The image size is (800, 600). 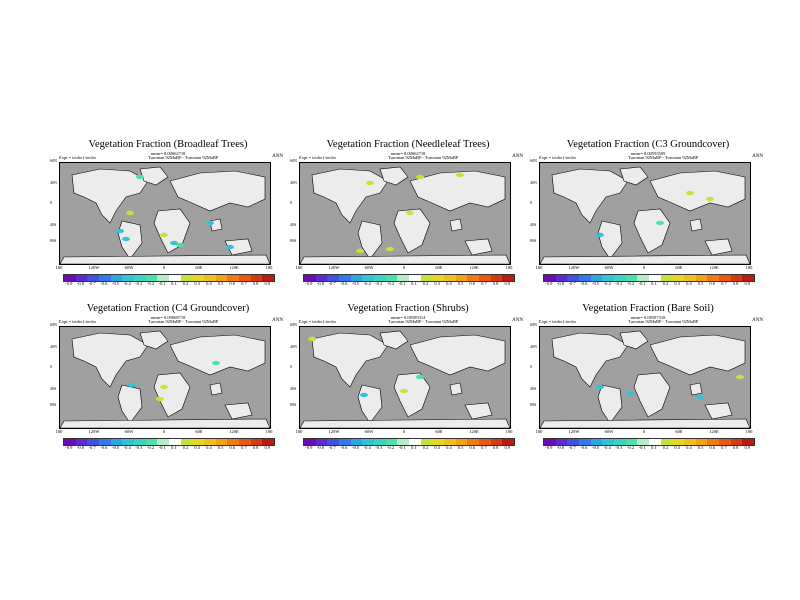 I want to click on colorbar-tick-label: 0.2, so click(x=185, y=283).